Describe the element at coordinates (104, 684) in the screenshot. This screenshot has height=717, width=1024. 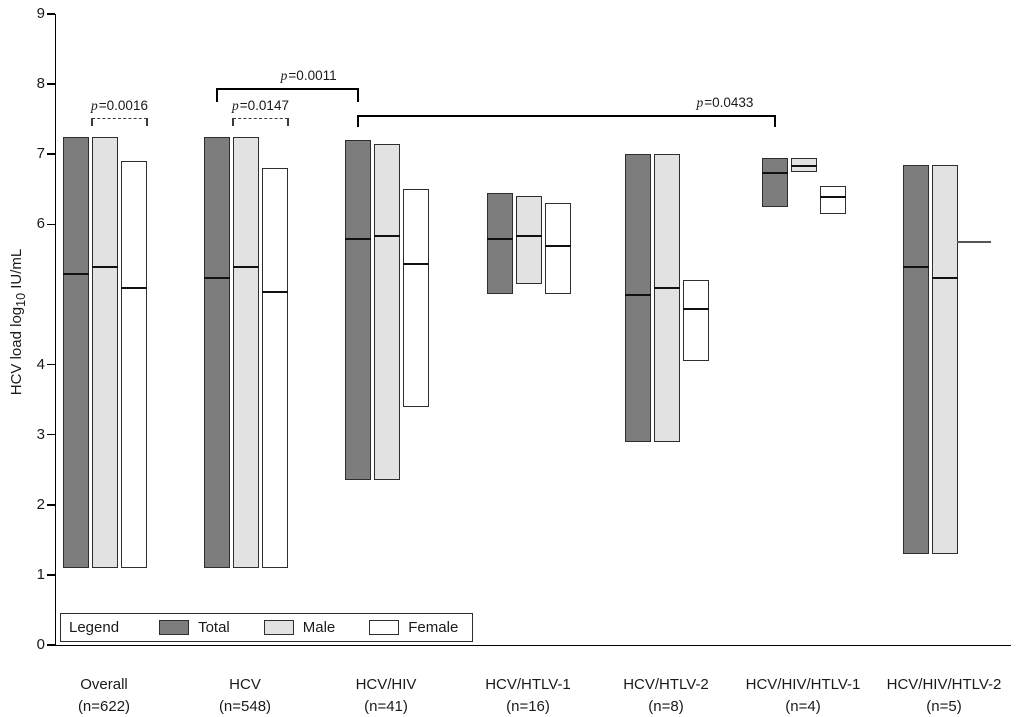
I see `x-label-name-0: Overall` at that location.